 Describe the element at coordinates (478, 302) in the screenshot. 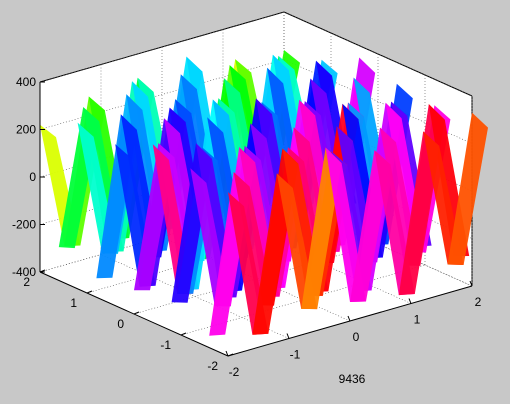

I see `x-tick-label: 2` at that location.